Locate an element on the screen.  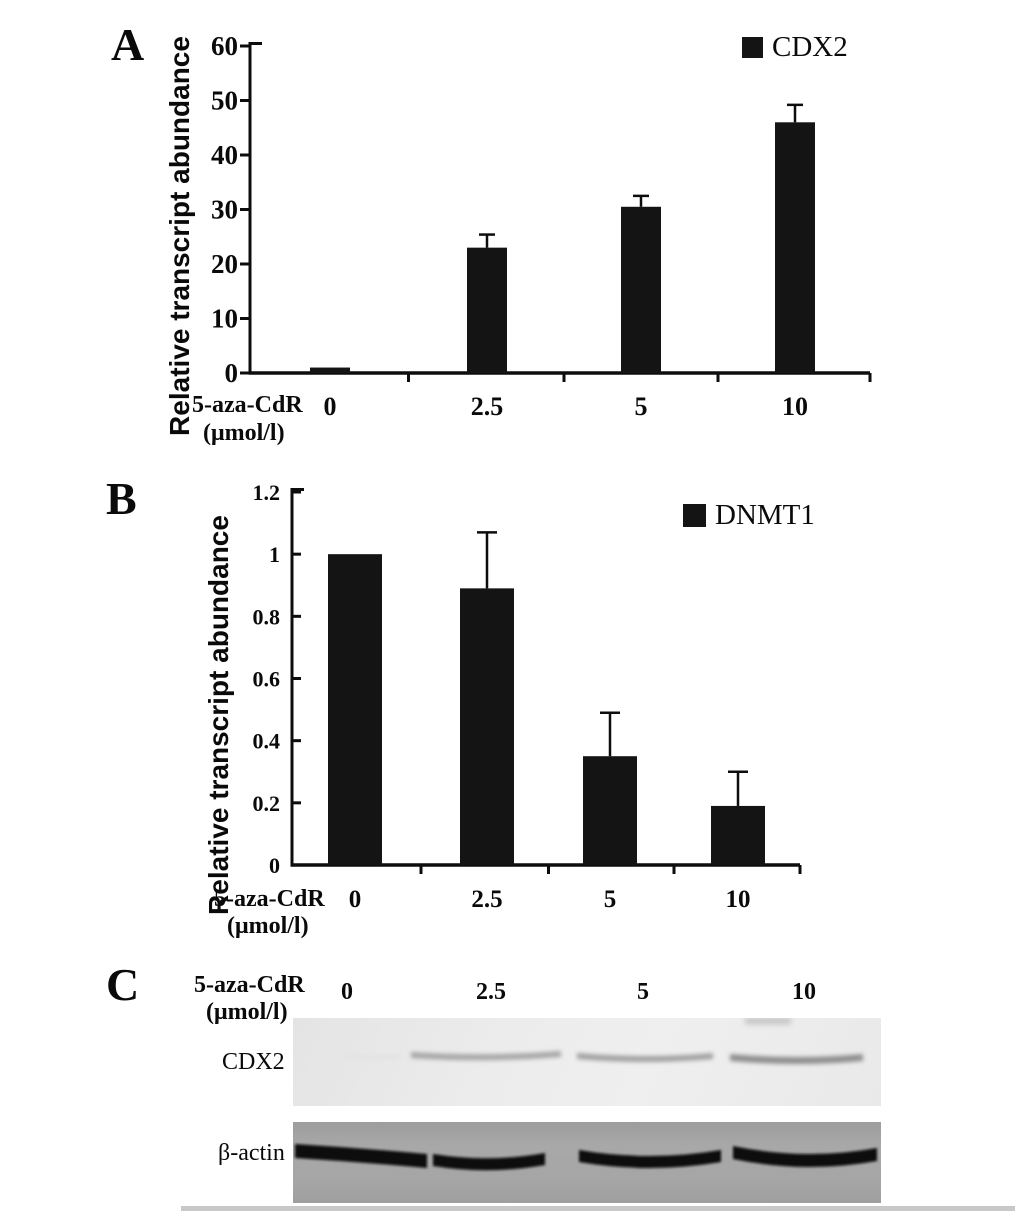
y-tick-label: 0.6 is located at coordinates (267, 679).